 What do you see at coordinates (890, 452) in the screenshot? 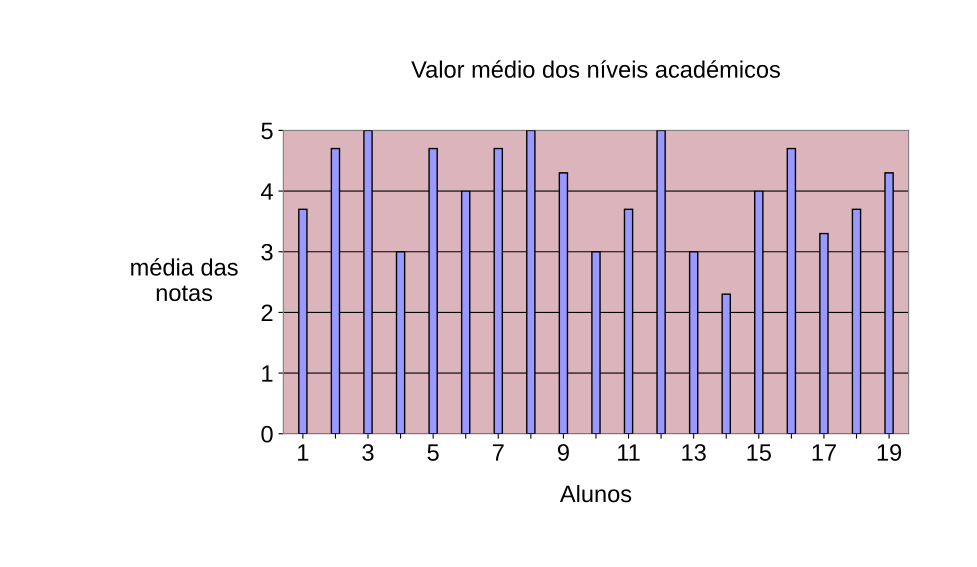
I see `x-tick-label: 19` at bounding box center [890, 452].